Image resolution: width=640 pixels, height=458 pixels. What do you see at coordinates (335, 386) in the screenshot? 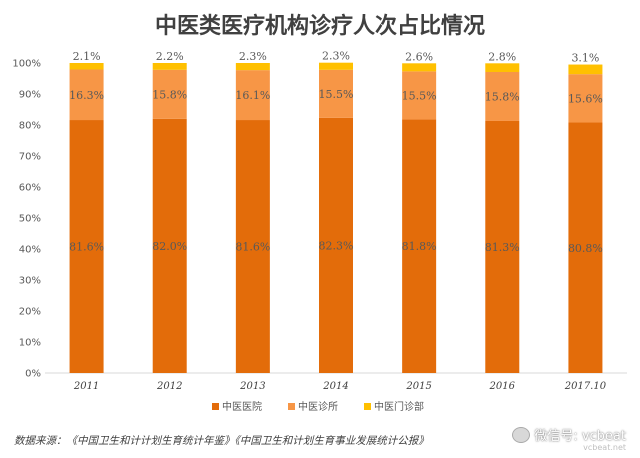
I see `x-tick-label: 2014` at bounding box center [335, 386].